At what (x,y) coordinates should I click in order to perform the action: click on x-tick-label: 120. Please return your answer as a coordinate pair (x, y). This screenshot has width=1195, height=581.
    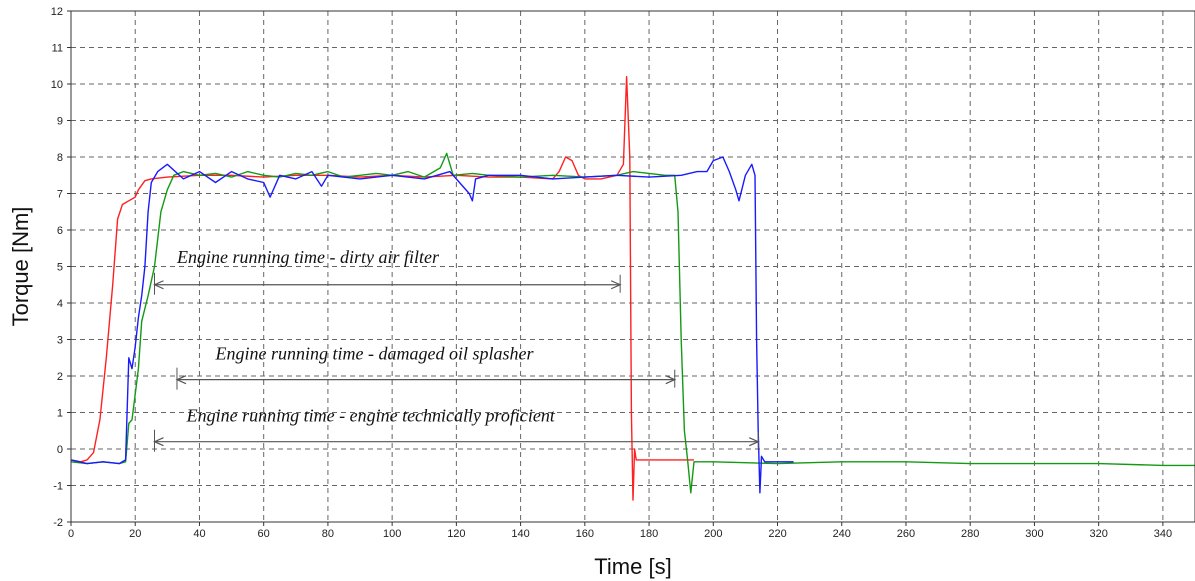
    Looking at the image, I should click on (456, 534).